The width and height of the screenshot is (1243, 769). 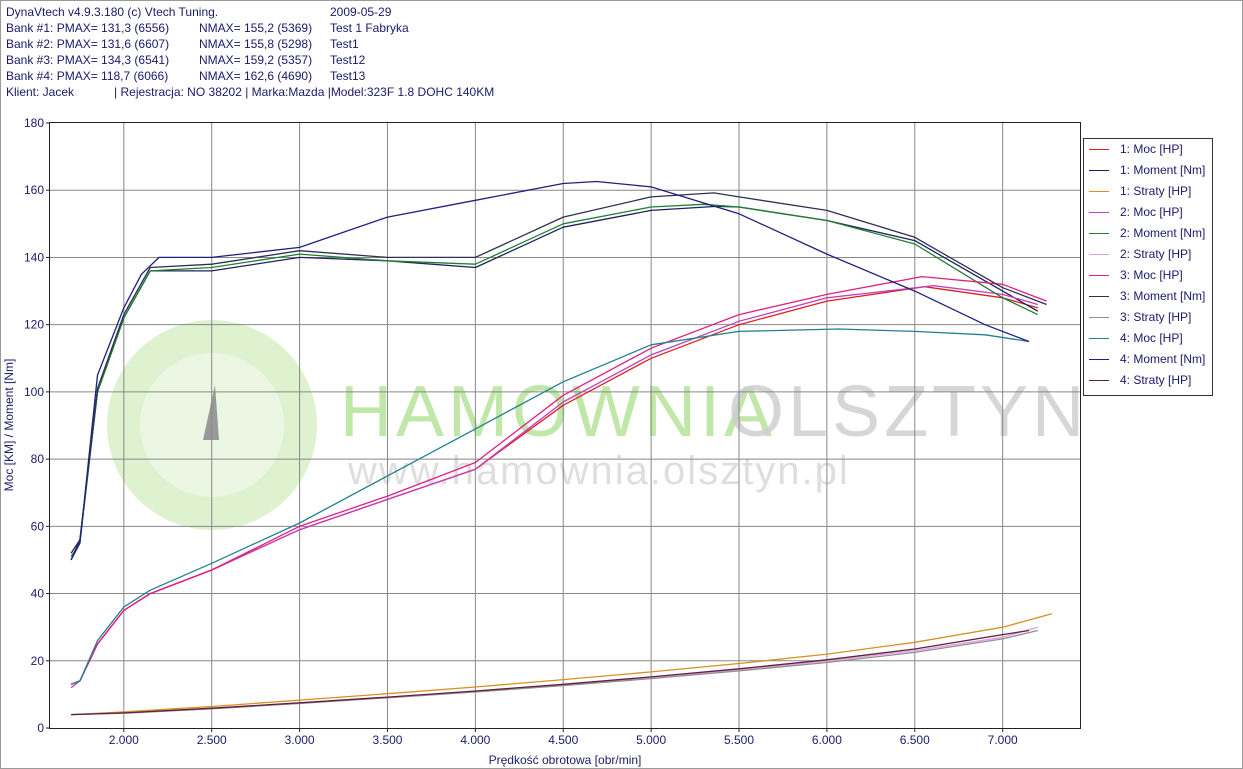 What do you see at coordinates (1163, 296) in the screenshot?
I see `legend-label: 3: Moment [Nm]` at bounding box center [1163, 296].